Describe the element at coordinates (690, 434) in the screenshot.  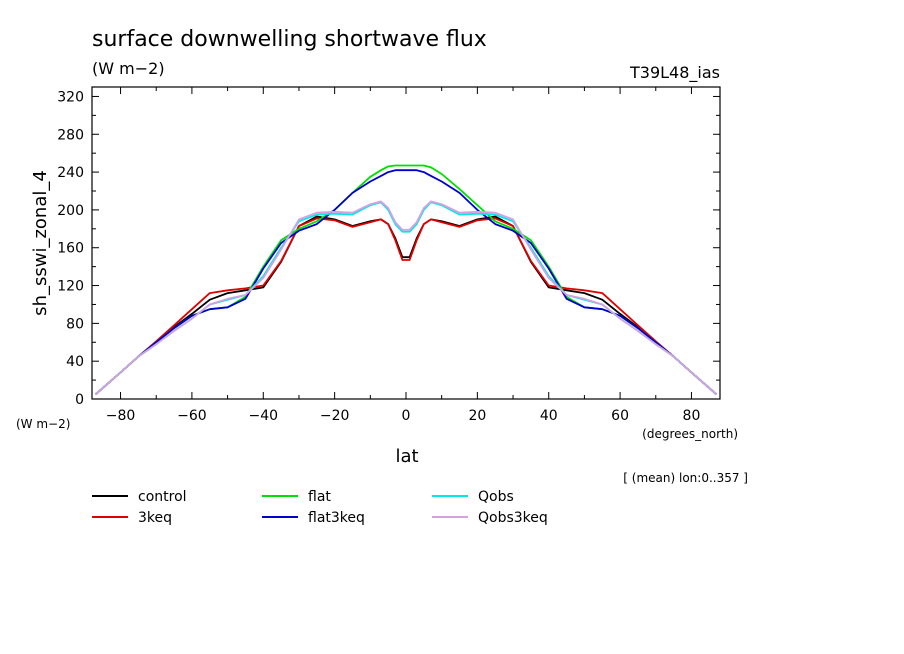
I see `x-axis-unit: (degrees_north)` at that location.